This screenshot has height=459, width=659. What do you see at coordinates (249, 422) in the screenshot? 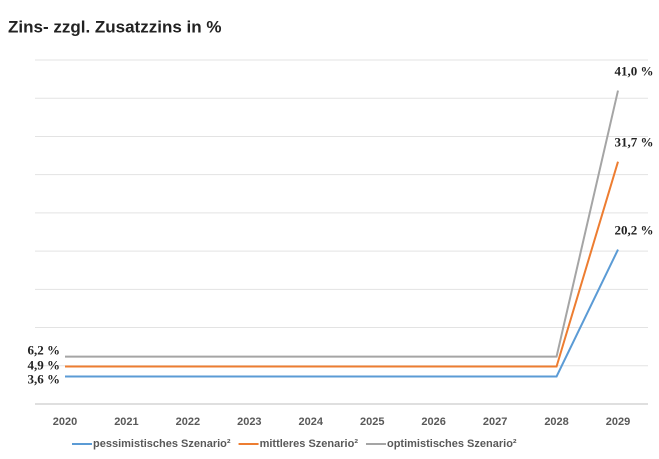
I see `x-tick-label: 2023` at bounding box center [249, 422].